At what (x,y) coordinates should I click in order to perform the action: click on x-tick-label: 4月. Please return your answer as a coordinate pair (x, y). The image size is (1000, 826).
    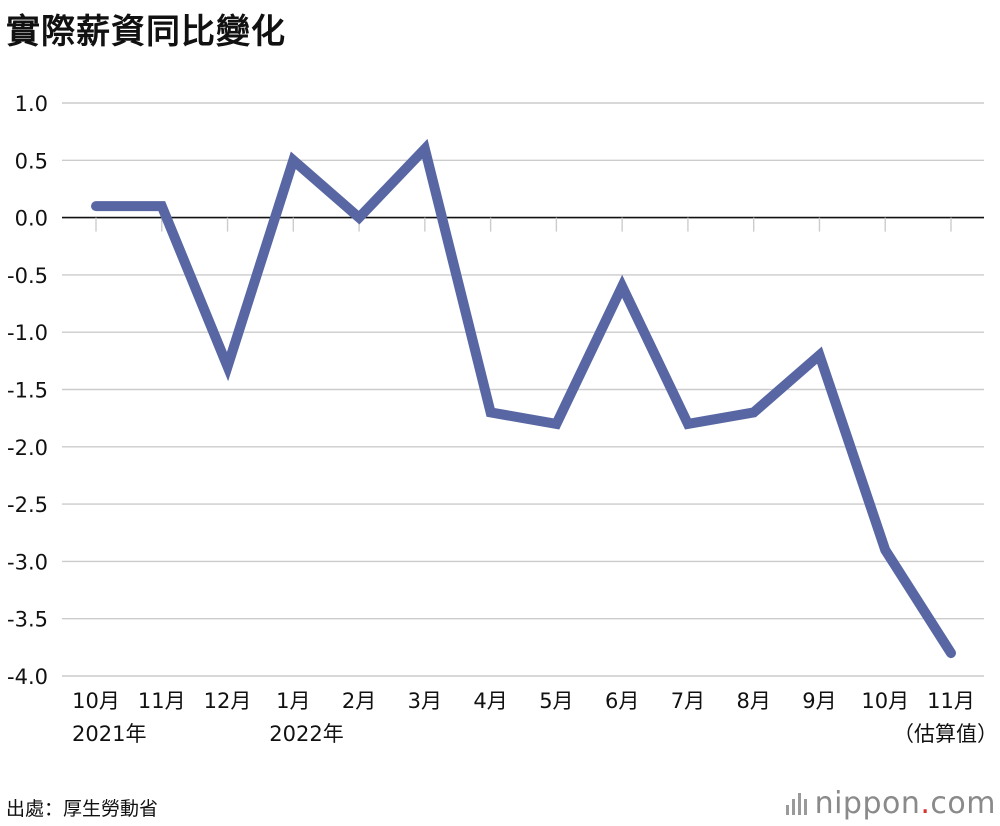
    Looking at the image, I should click on (490, 701).